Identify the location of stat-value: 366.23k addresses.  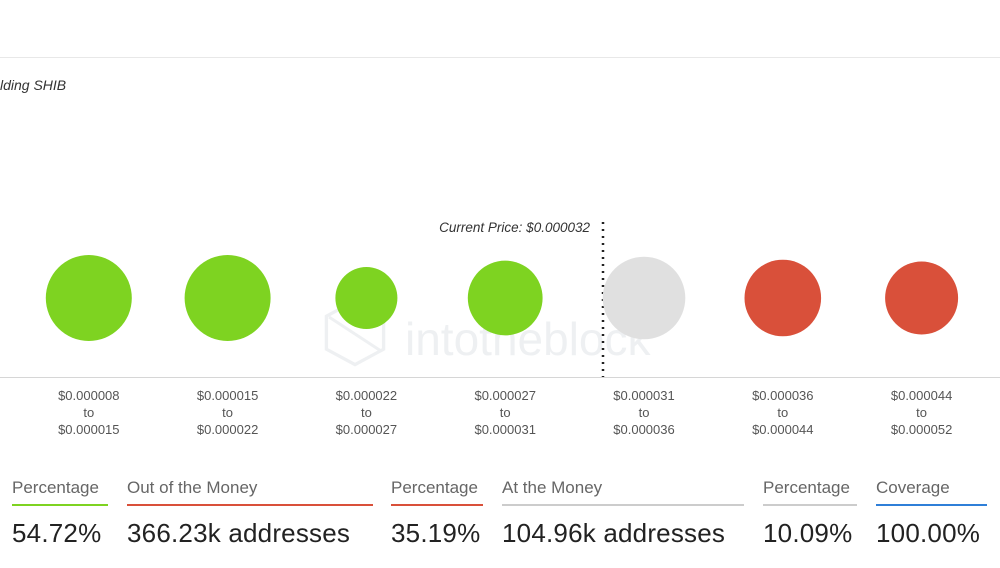
(239, 533).